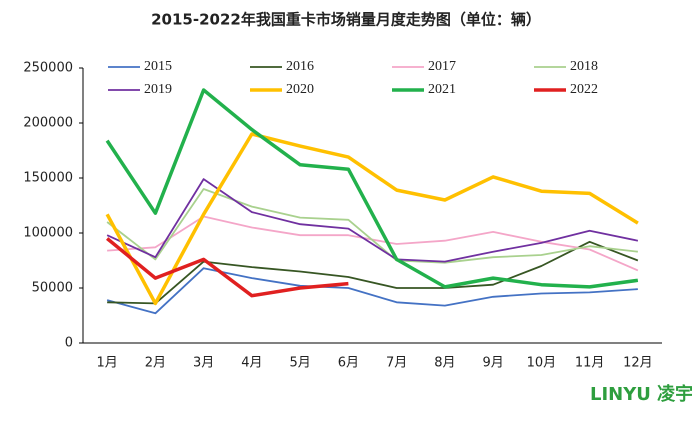 The width and height of the screenshot is (692, 431). I want to click on watermark: LINYU 凌宇汽车, so click(641, 394).